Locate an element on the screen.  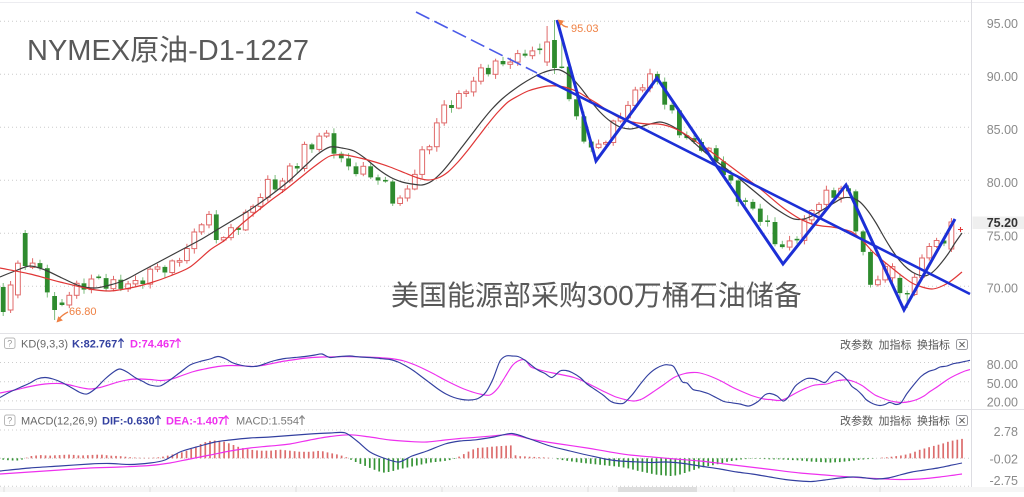
svg-text: 20.00 is located at coordinates (1002, 403).